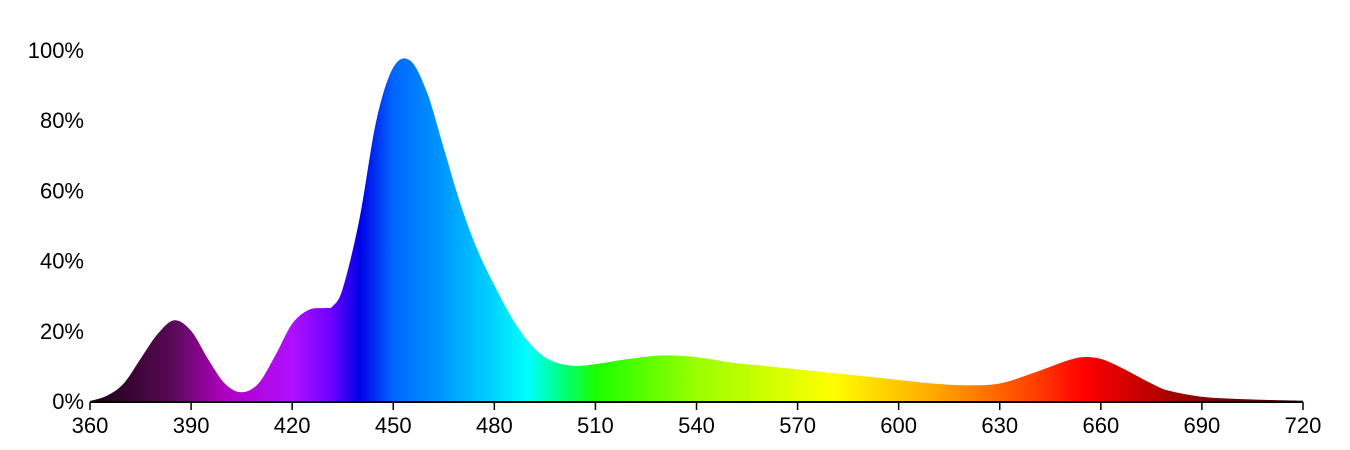  I want to click on x-tick-label: 540, so click(696, 425).